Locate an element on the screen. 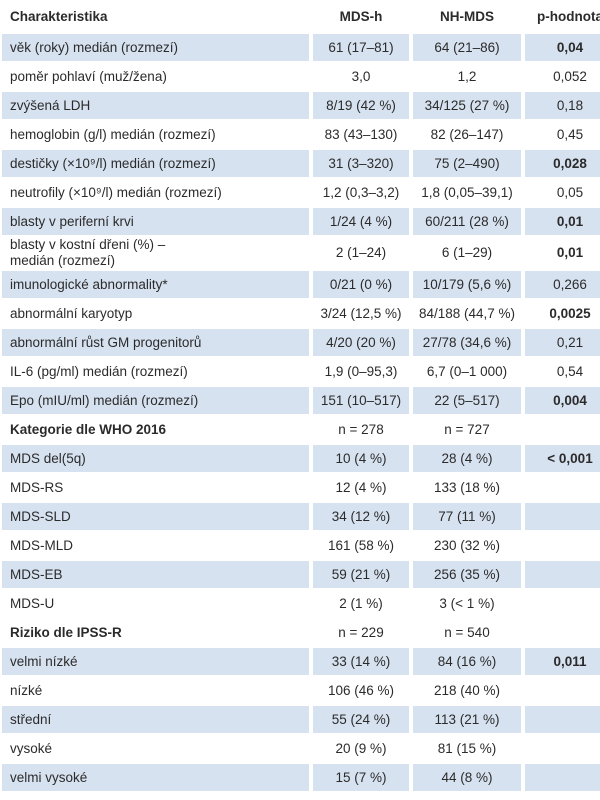 This screenshot has height=800, width=600. table-row: MDS-SLD 34 (12 %) 77 (11 %) is located at coordinates (301, 516).